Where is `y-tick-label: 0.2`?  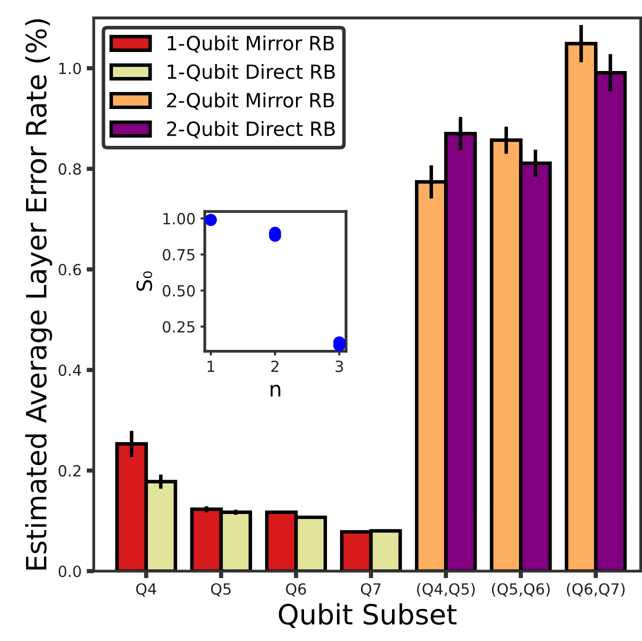 y-tick-label: 0.2 is located at coordinates (69, 471).